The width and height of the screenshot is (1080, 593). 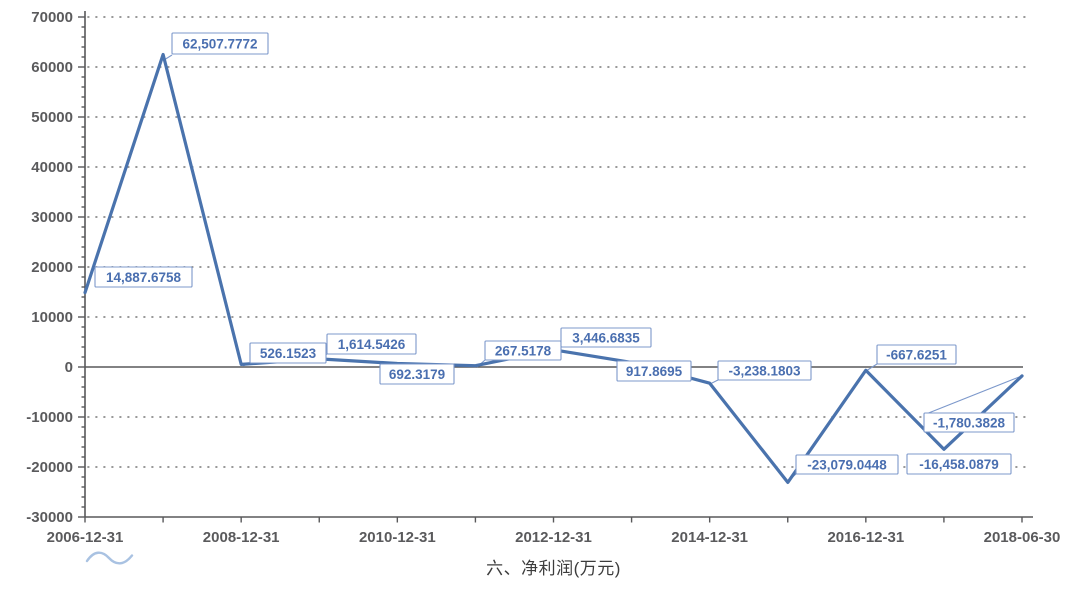 I want to click on data-label: 62,507.7772, so click(x=220, y=43).